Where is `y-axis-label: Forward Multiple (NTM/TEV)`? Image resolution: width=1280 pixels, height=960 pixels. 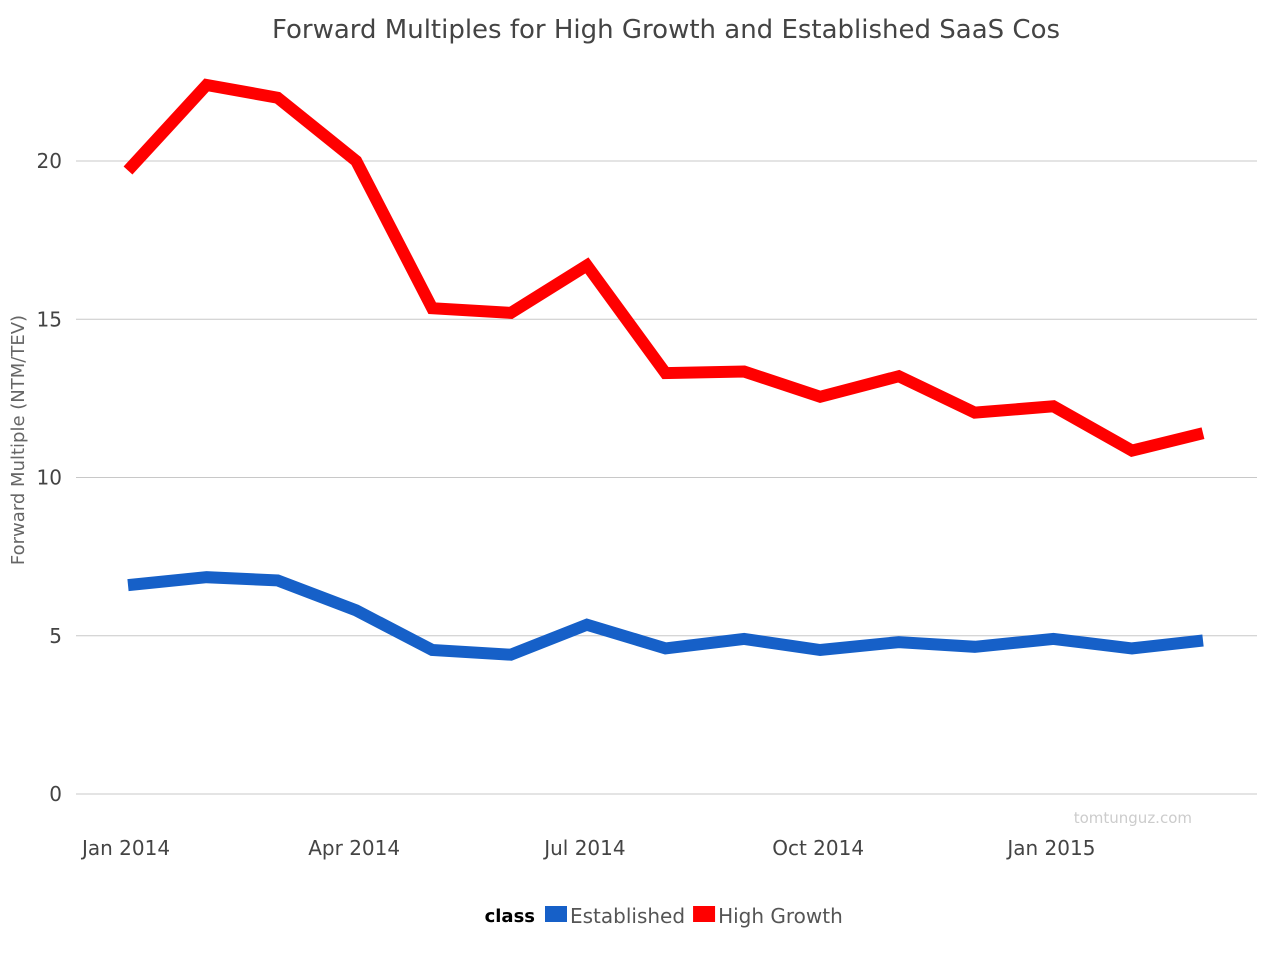
y-axis-label: Forward Multiple (NTM/TEV) is located at coordinates (18, 440).